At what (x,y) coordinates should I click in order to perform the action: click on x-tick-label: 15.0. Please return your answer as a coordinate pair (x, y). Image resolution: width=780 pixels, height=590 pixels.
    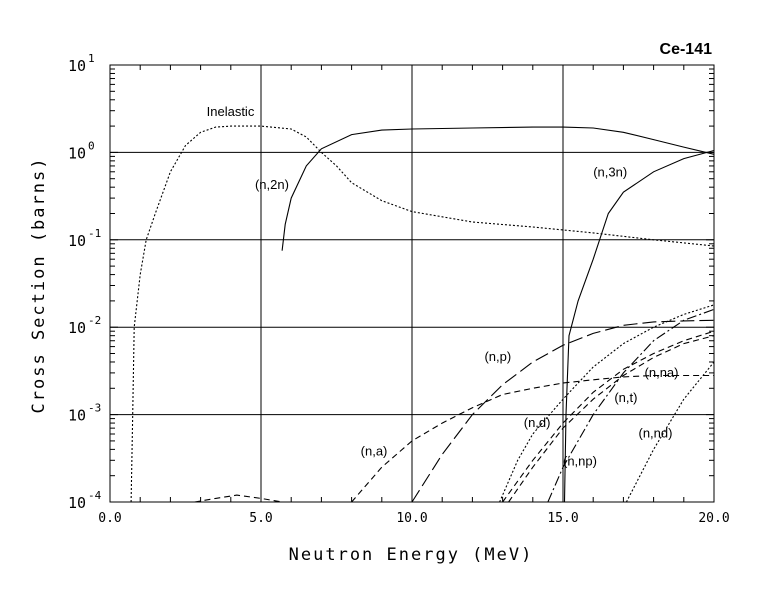
    Looking at the image, I should click on (562, 518).